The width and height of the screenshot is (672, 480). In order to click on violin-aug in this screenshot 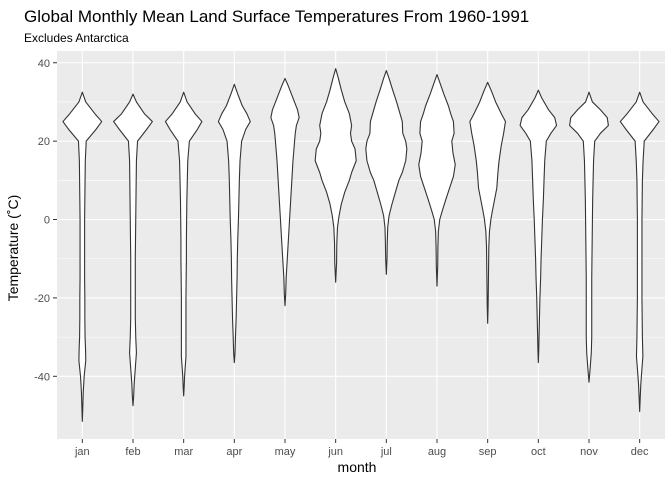, I will do `click(437, 180)`.